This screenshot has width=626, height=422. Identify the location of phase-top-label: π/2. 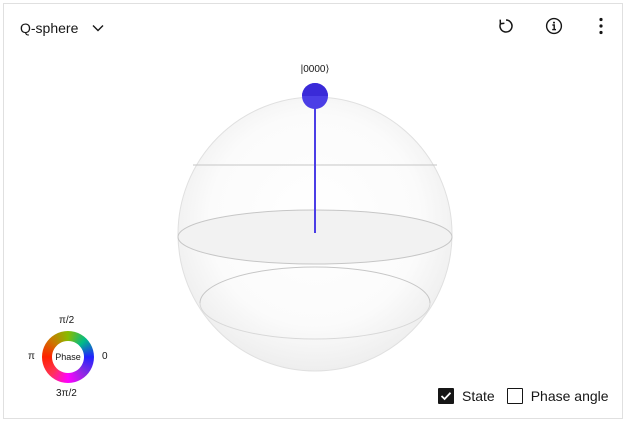
(67, 320).